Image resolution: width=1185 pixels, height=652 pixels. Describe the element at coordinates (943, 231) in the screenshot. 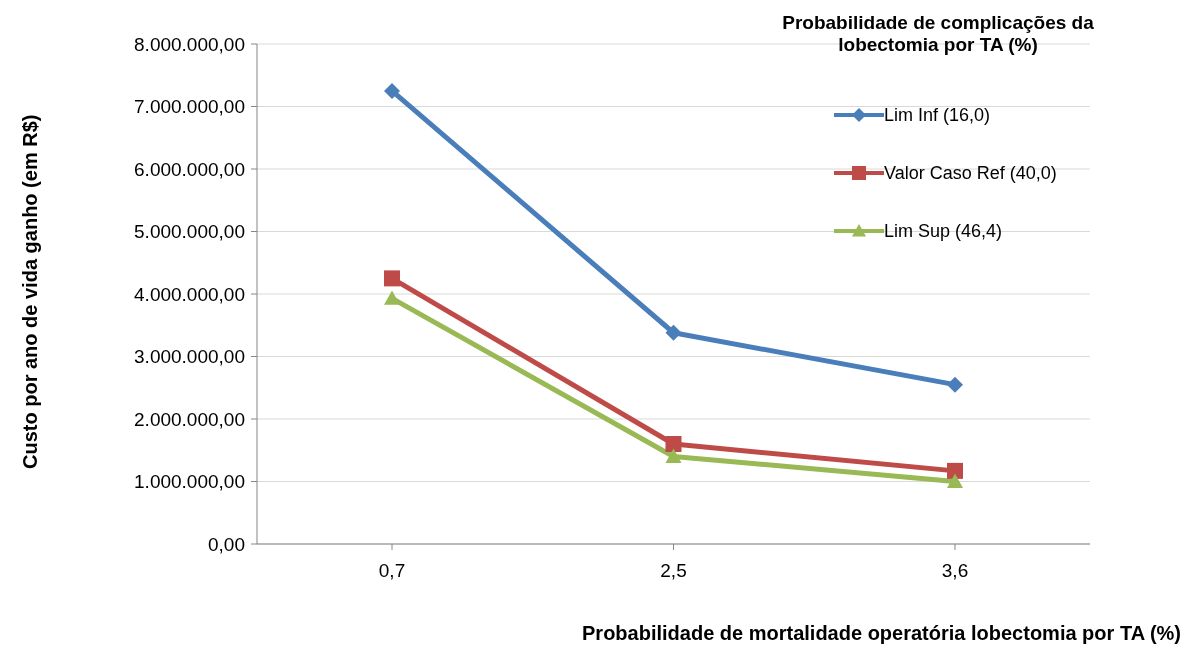

I see `legend-label: Lim Sup (46,4)` at that location.